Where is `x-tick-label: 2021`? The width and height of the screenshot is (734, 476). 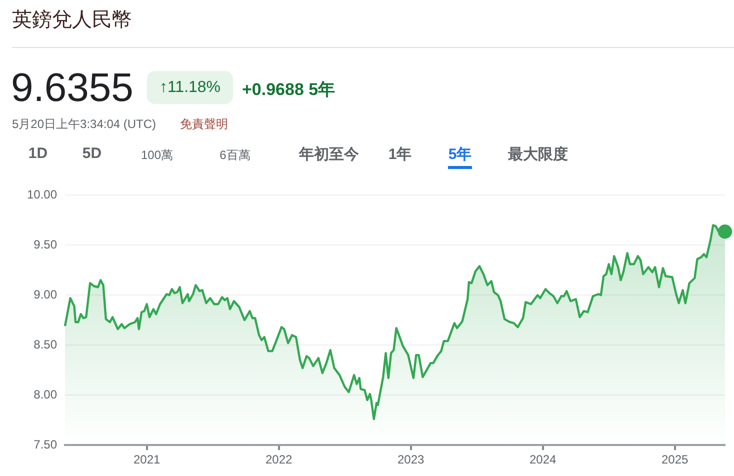
x-tick-label: 2021 is located at coordinates (147, 459).